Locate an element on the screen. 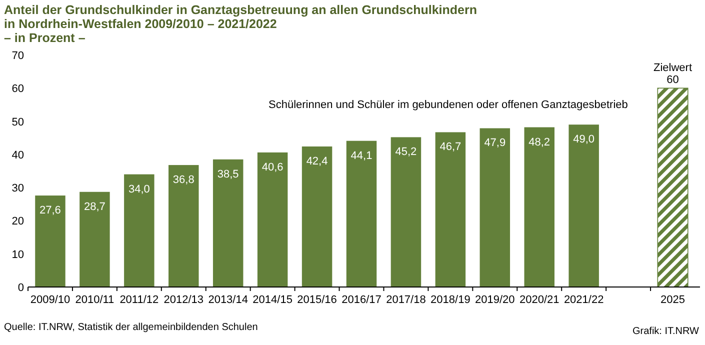 The width and height of the screenshot is (705, 345). chart-subtitle: – in Prozent – is located at coordinates (45, 38).